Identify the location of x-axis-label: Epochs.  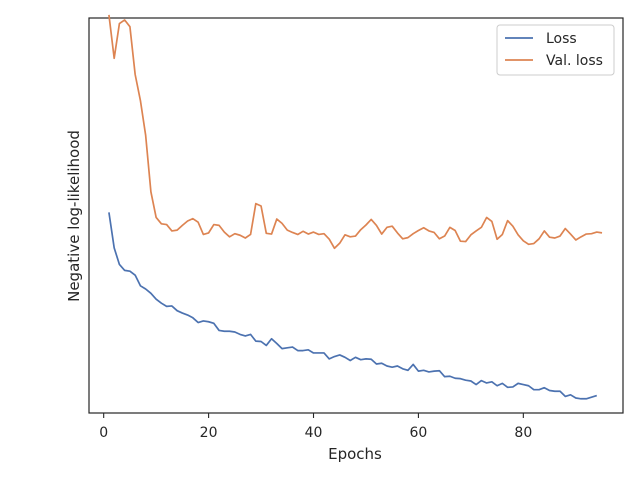
(355, 454).